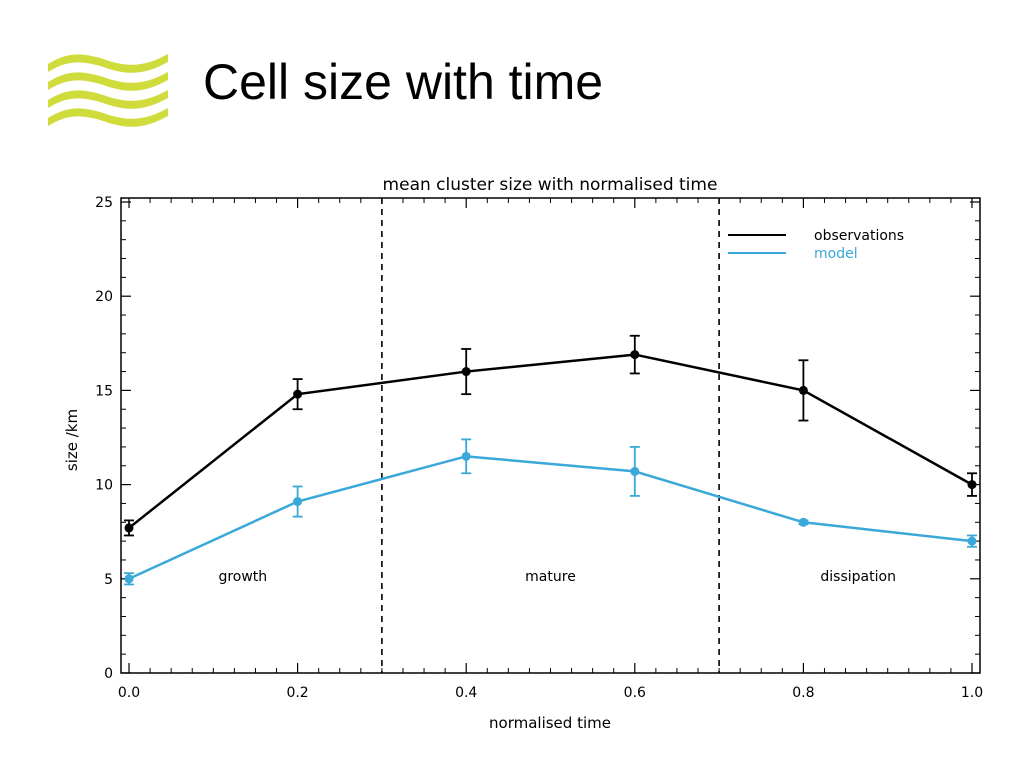 The height and width of the screenshot is (768, 1024). What do you see at coordinates (836, 254) in the screenshot?
I see `legend-label: model` at bounding box center [836, 254].